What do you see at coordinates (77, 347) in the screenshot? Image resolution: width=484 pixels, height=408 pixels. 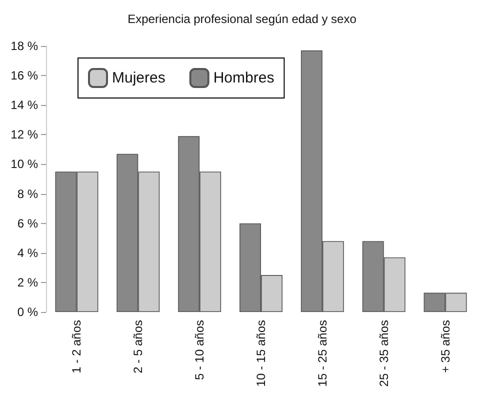 I see `x-tick-label: 1 - 2 años` at bounding box center [77, 347].